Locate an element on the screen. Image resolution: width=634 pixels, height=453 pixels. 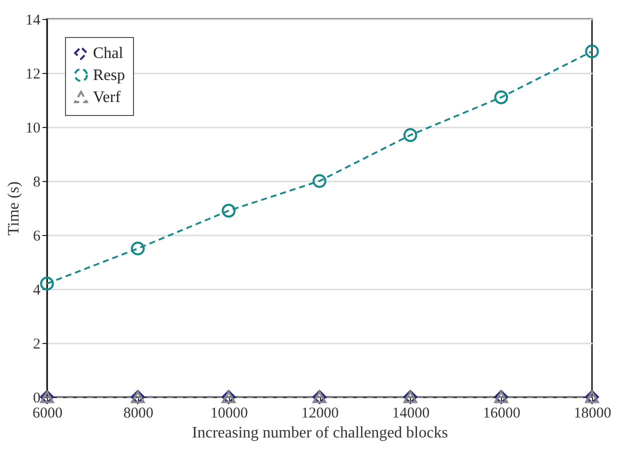
x-tick-label: 8000 is located at coordinates (138, 414).